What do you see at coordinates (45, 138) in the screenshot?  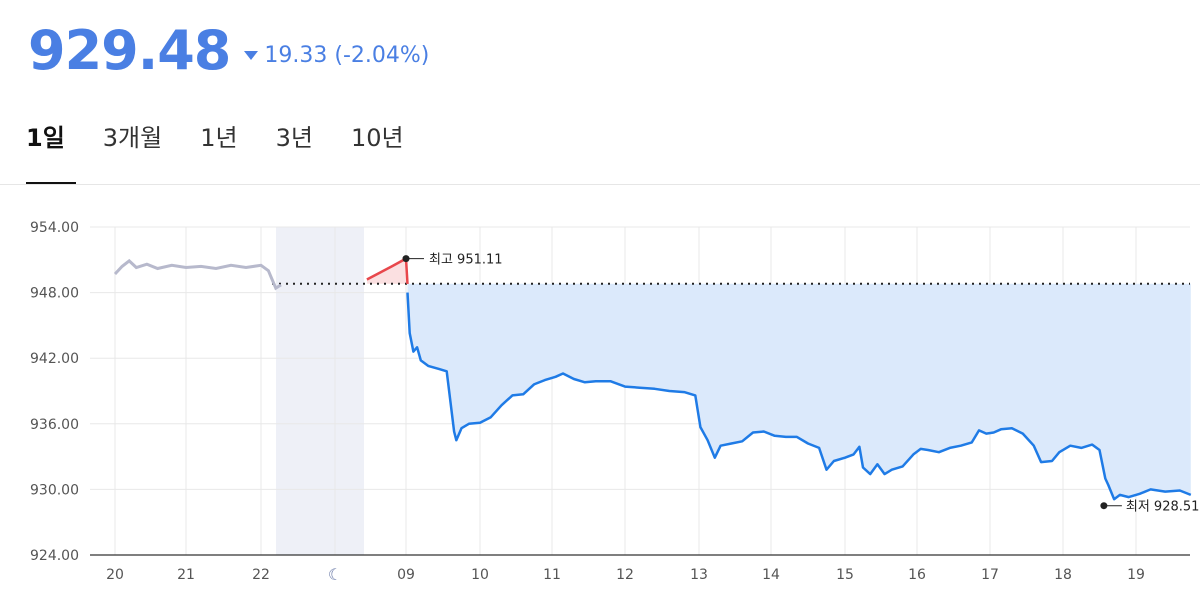 I see `tab-1d: 1일` at bounding box center [45, 138].